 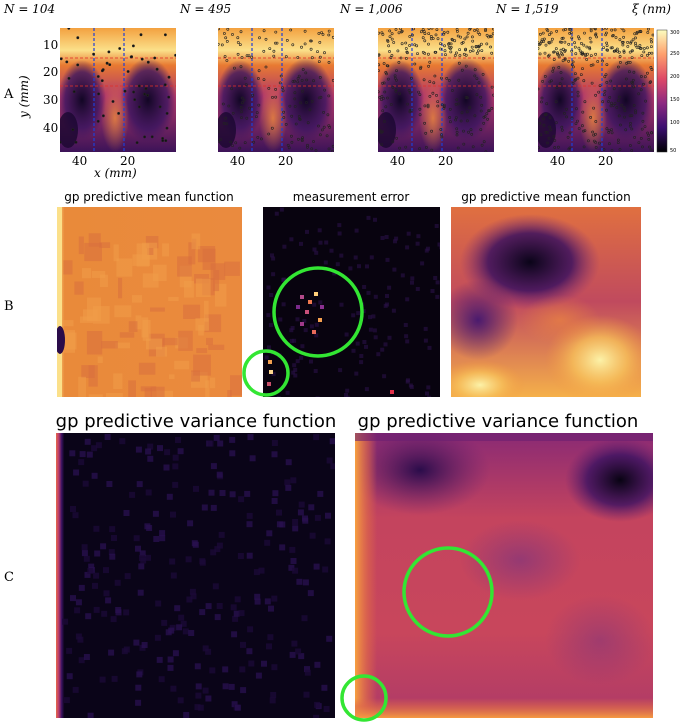 What do you see at coordinates (50, 45) in the screenshot?
I see `y-tick-10: 10` at bounding box center [50, 45].